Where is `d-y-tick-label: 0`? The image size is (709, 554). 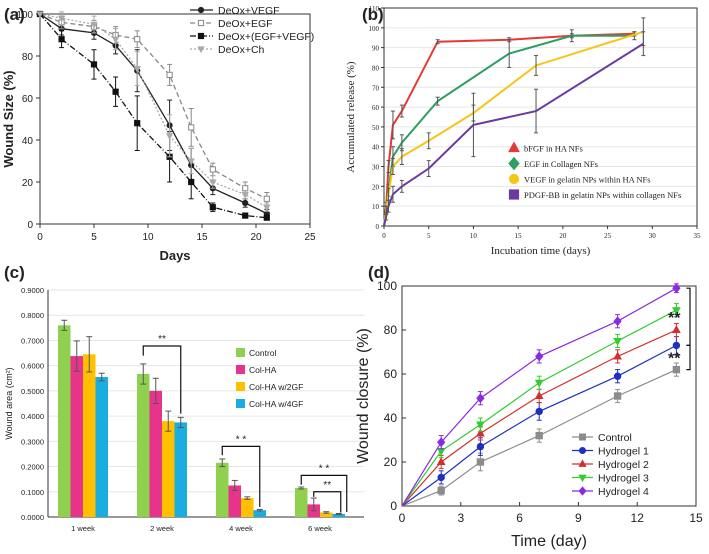 d-y-tick-label: 0 is located at coordinates (393, 506).